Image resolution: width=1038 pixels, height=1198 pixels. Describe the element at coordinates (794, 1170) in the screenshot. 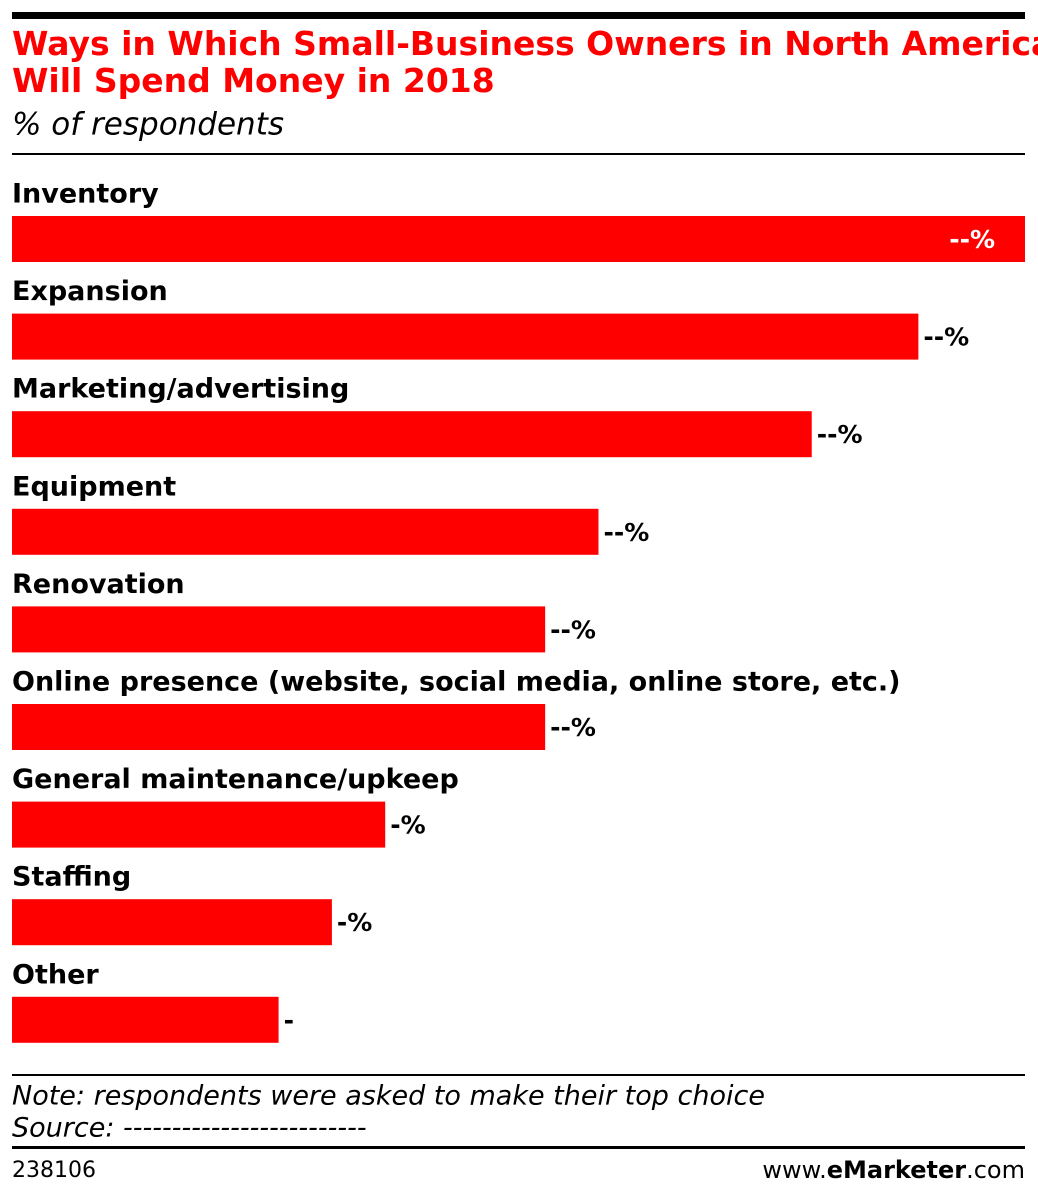

I see `brand-prefix: www.` at that location.